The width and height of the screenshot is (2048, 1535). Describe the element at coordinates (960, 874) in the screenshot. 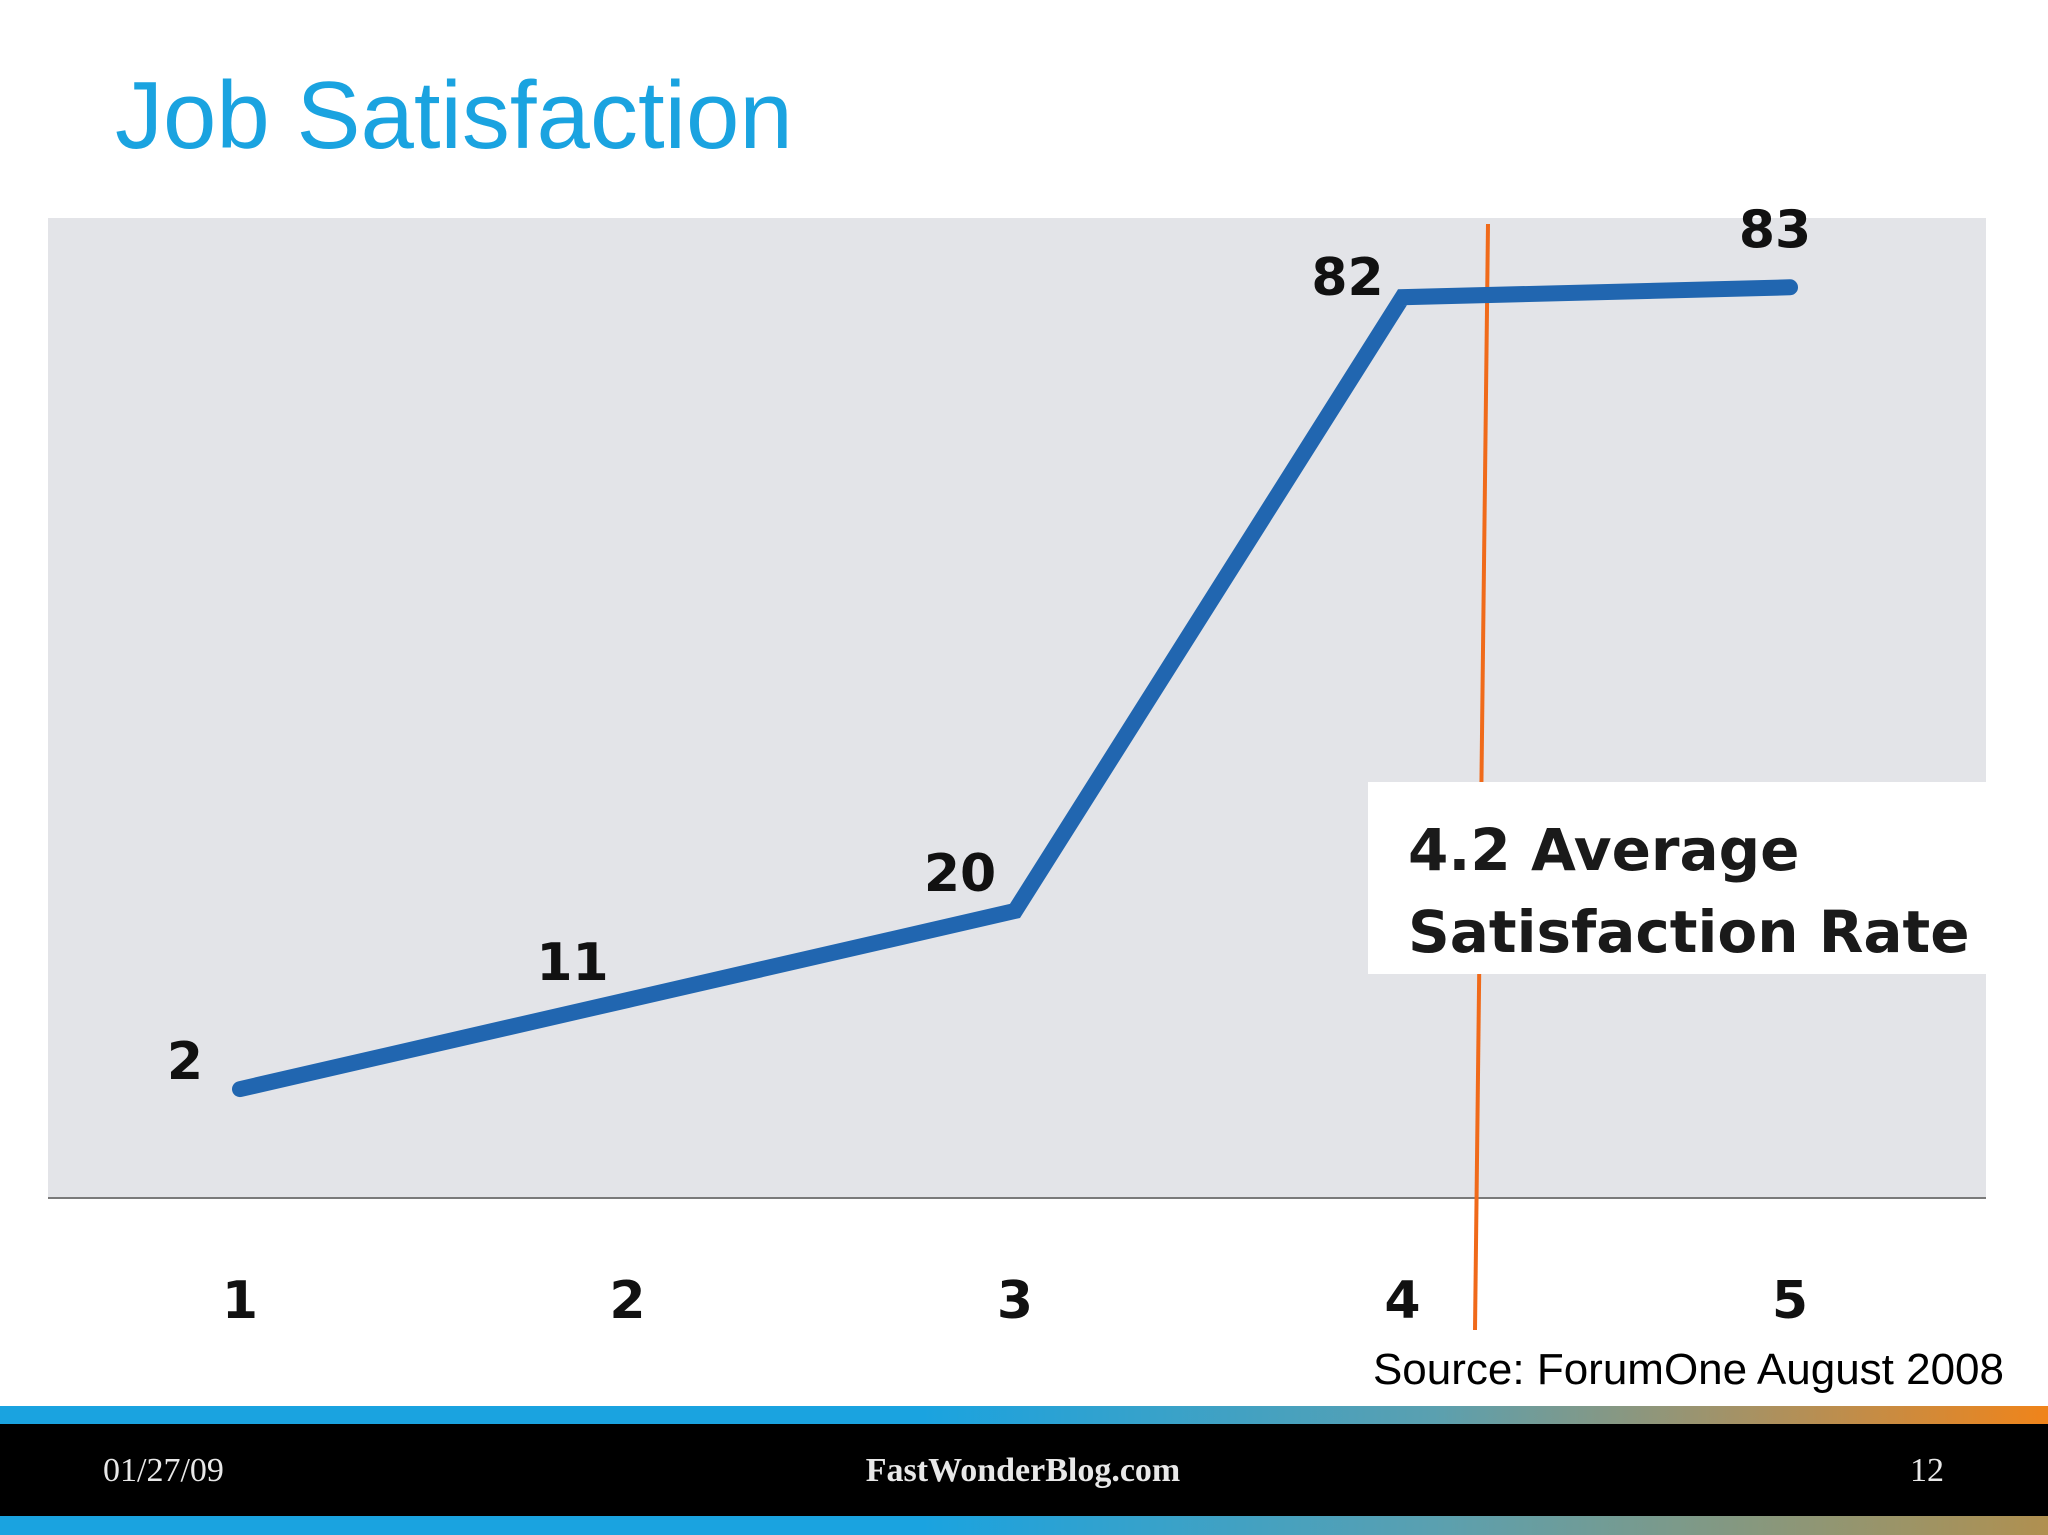

I see `data-label: 20` at that location.